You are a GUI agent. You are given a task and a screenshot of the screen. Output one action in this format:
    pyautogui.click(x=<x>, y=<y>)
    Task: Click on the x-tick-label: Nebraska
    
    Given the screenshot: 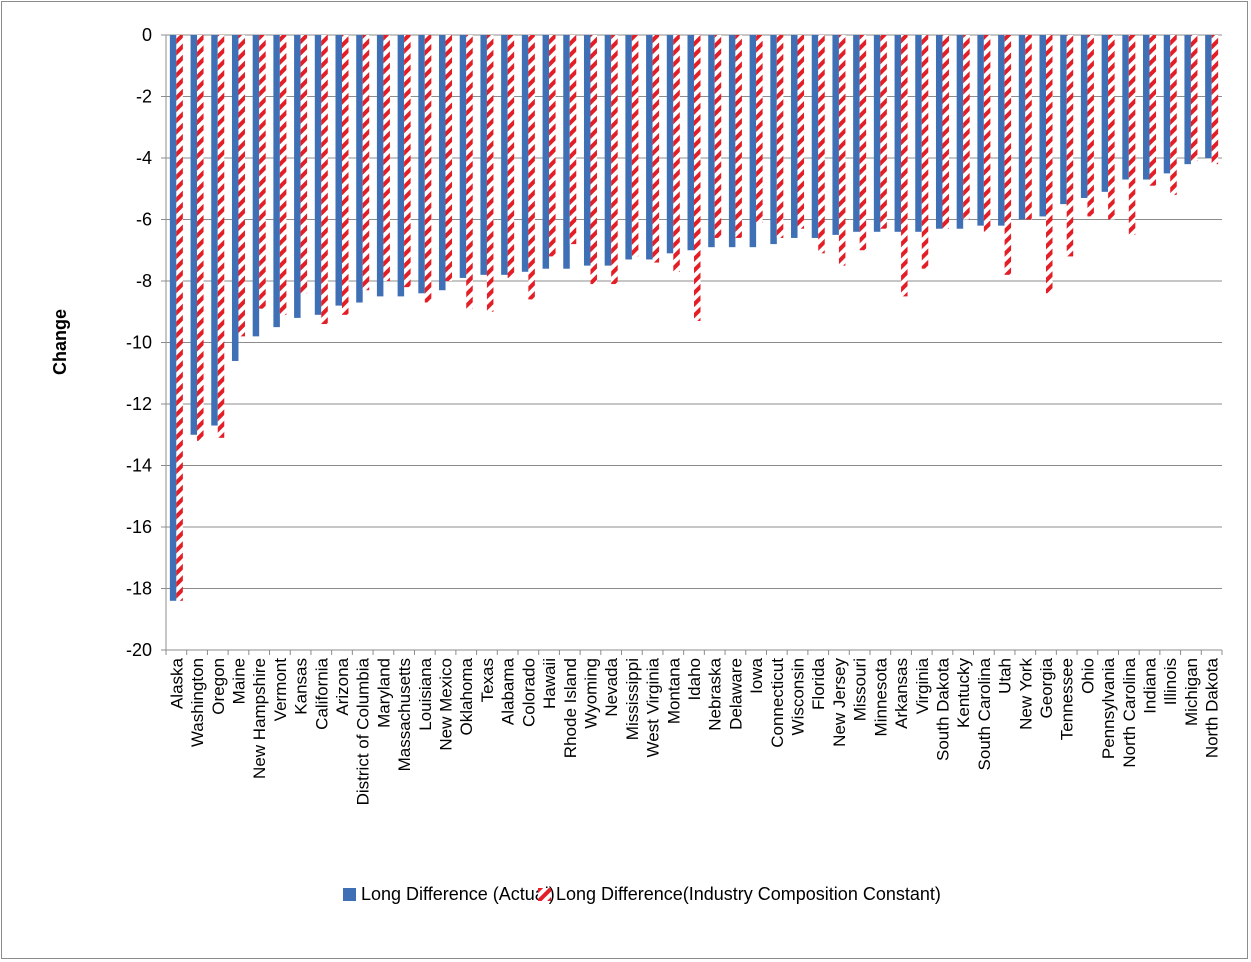 What is the action you would take?
    pyautogui.click(x=715, y=693)
    